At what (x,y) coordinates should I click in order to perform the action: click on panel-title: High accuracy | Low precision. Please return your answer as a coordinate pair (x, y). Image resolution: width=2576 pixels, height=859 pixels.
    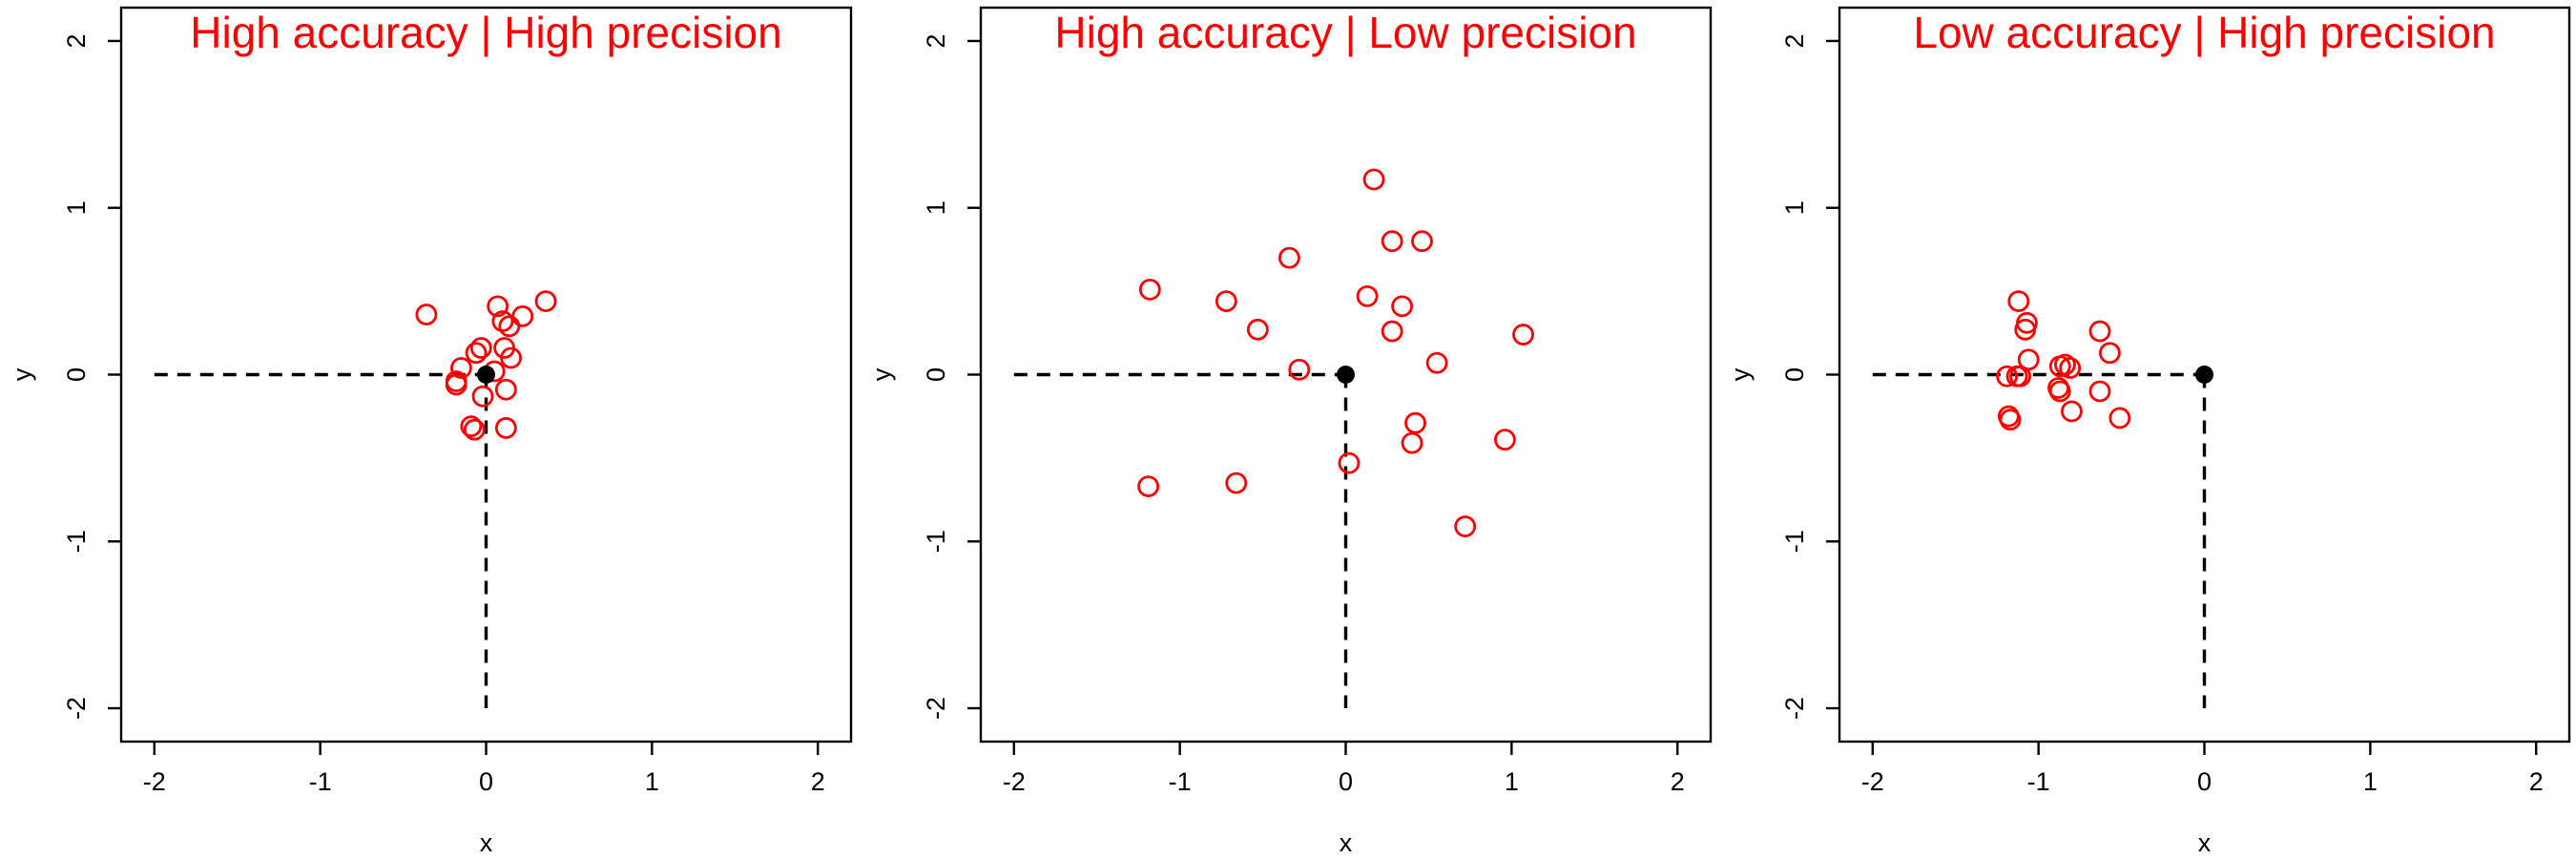
    Looking at the image, I should click on (1345, 32).